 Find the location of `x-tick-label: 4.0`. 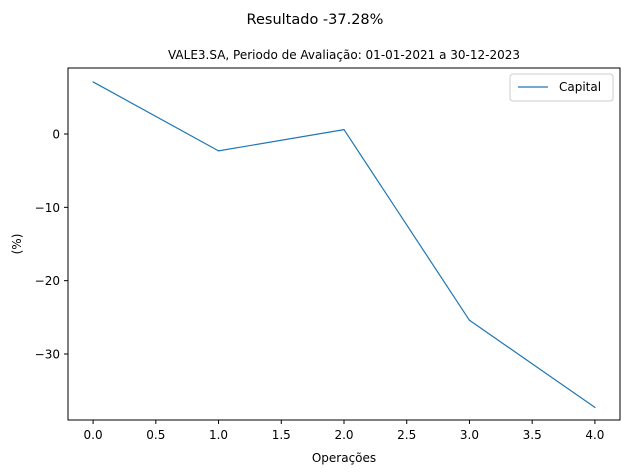

x-tick-label: 4.0 is located at coordinates (594, 435).